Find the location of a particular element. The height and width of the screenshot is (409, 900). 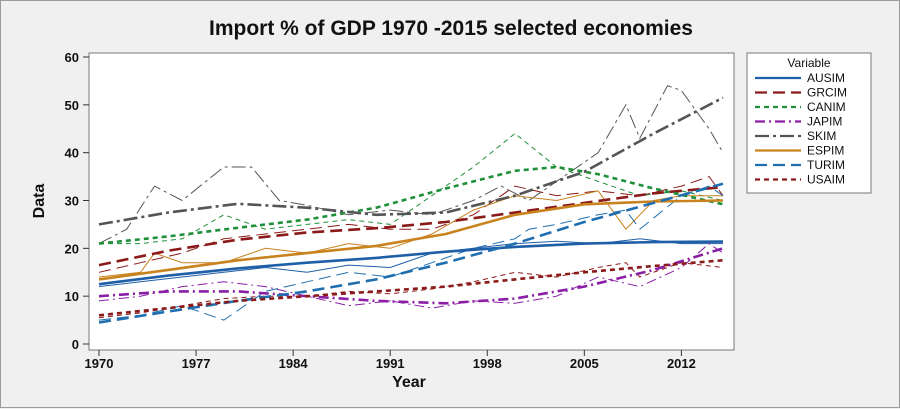

x-tick-label: 2005 is located at coordinates (584, 363).